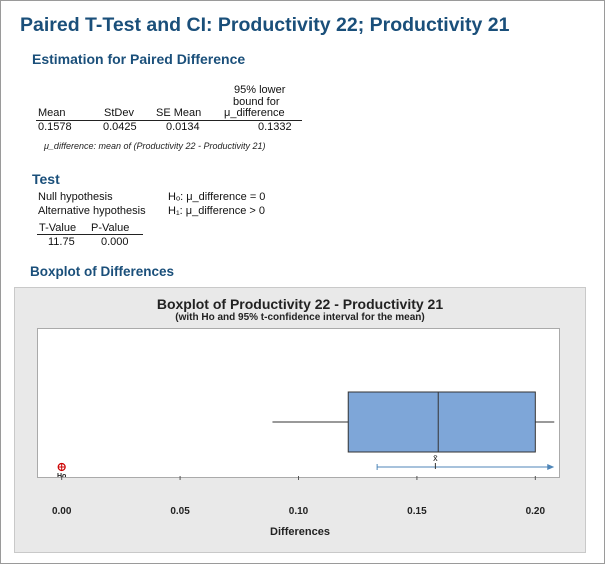 This screenshot has width=605, height=564. Describe the element at coordinates (139, 59) in the screenshot. I see `estimation-heading: Estimation for Paired Difference` at that location.